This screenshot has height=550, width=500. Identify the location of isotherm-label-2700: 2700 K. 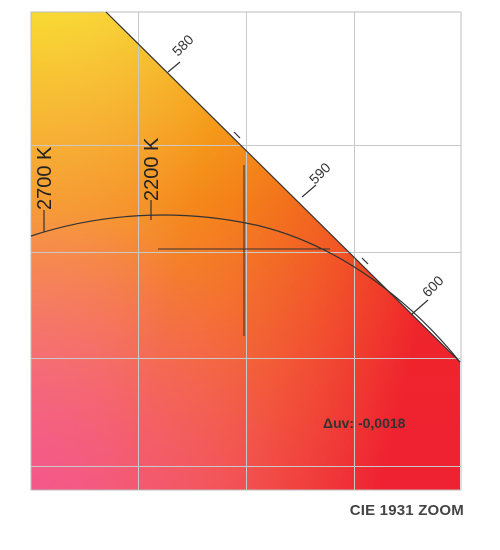
(45, 178).